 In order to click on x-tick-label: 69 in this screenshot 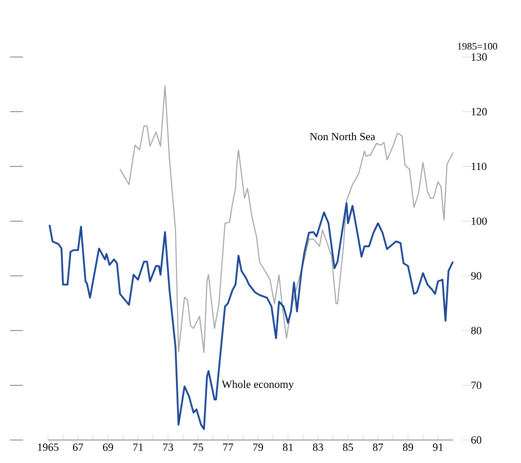, I will do `click(108, 447)`.